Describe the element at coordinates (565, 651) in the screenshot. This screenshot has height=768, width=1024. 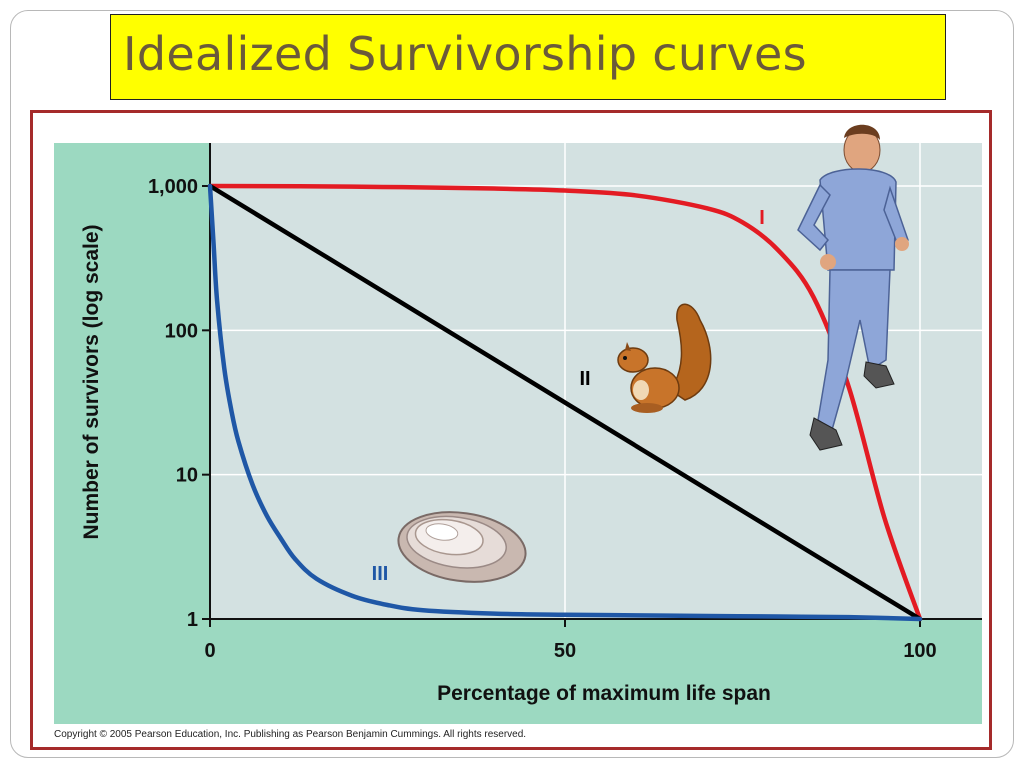
I see `x-tick-label: 50` at that location.